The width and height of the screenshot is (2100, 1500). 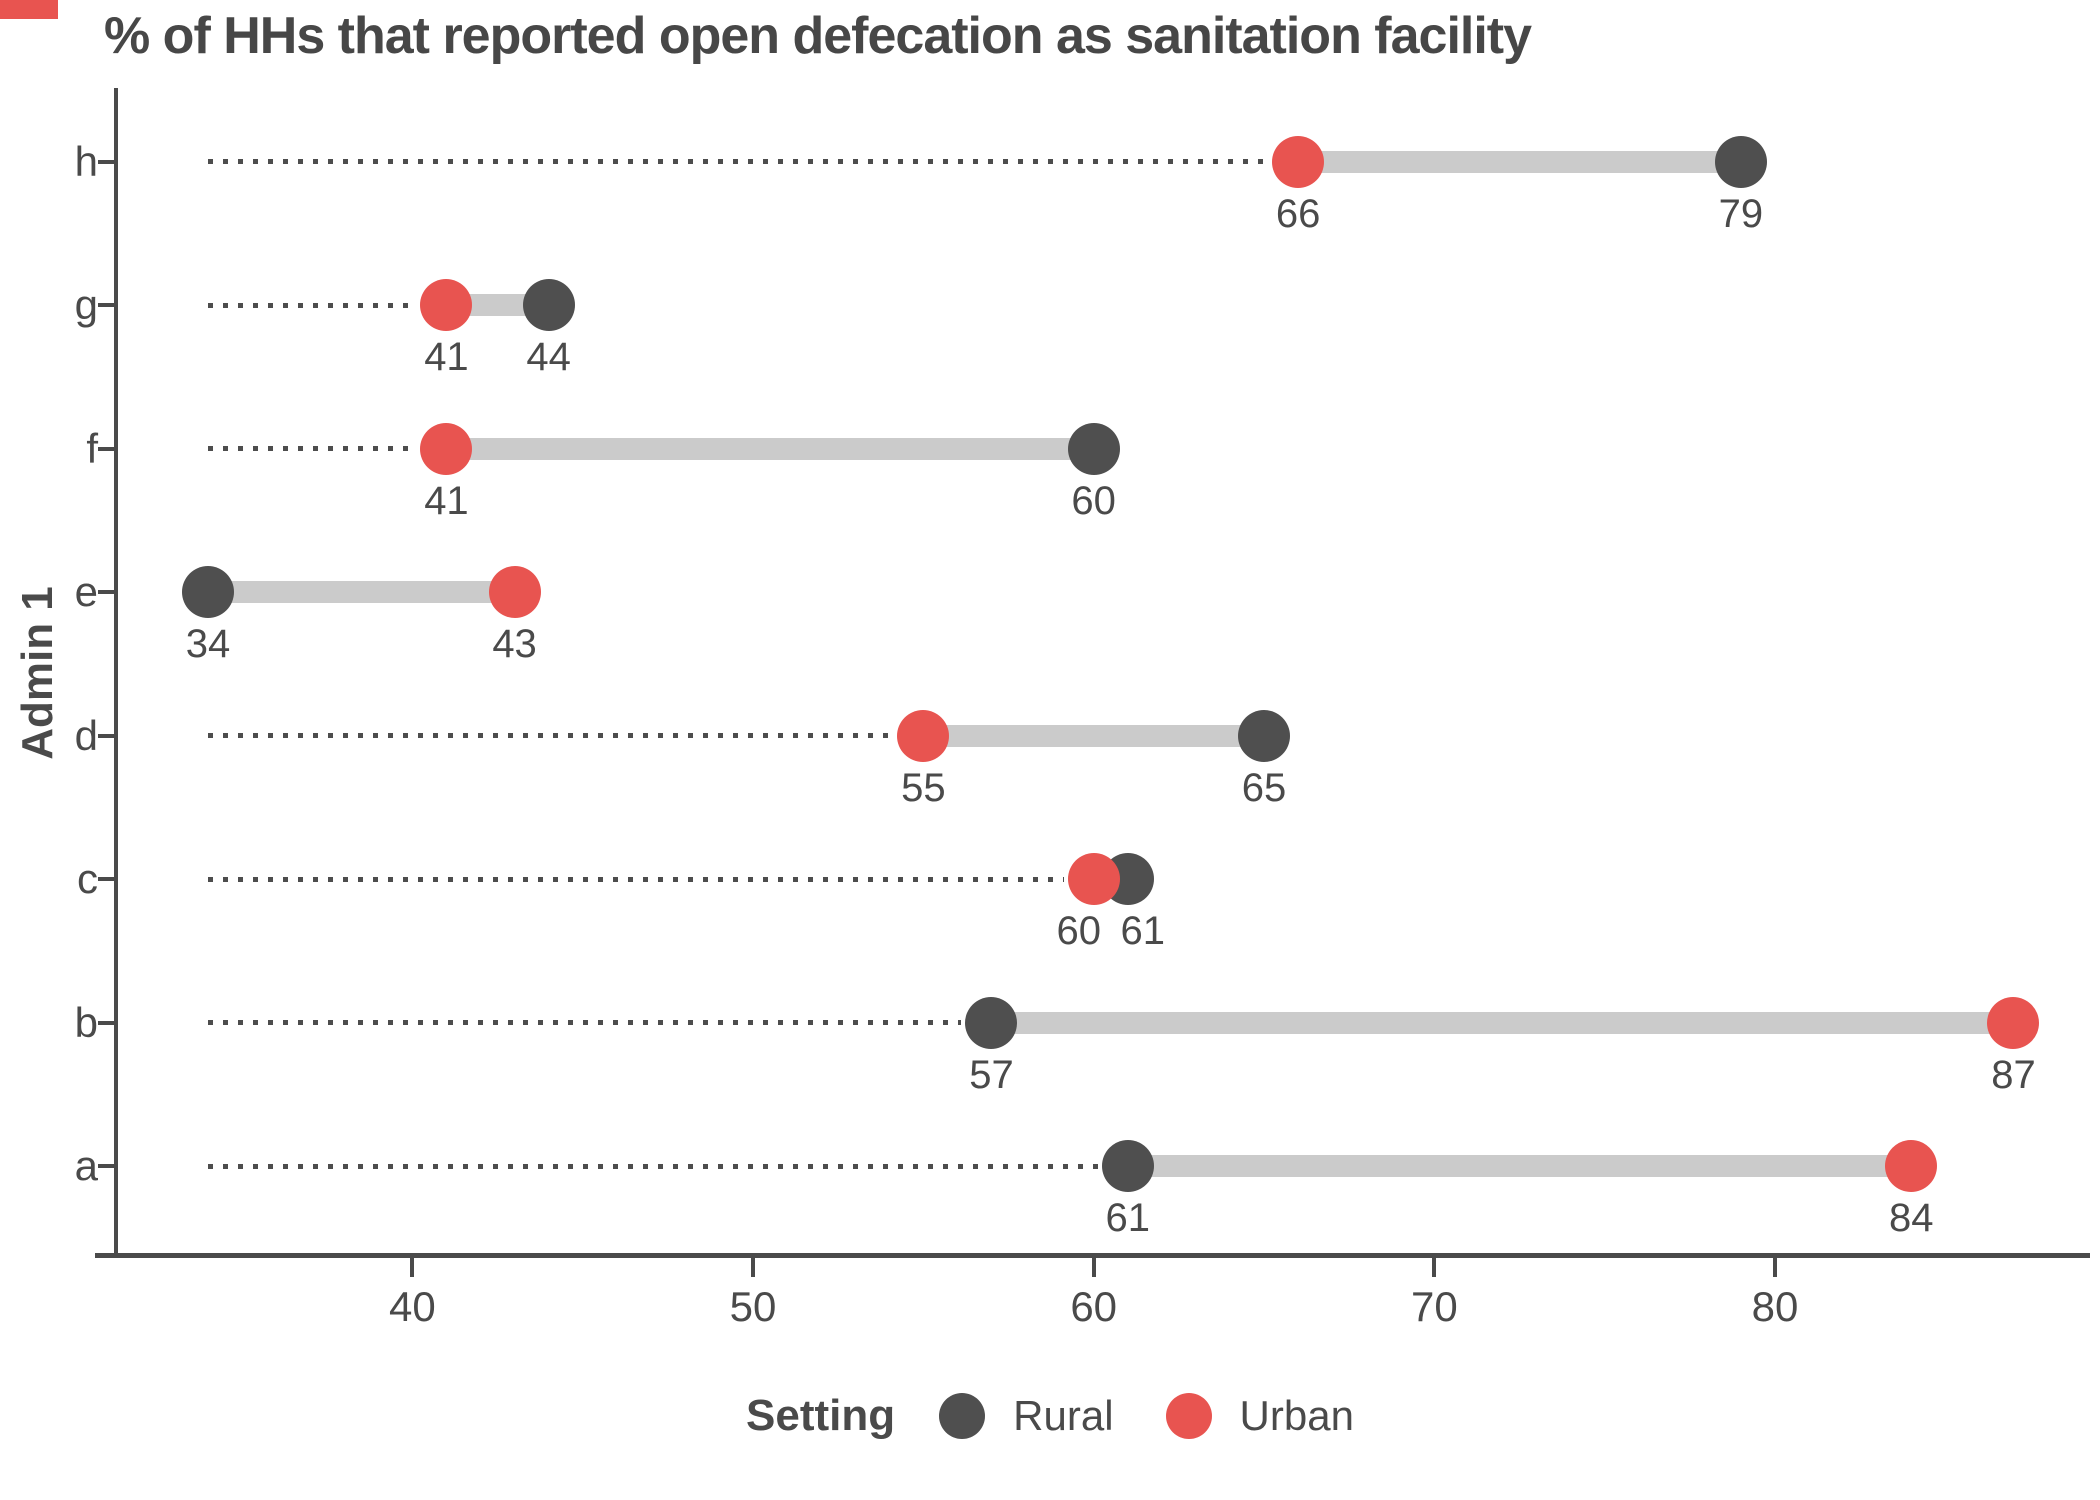 What do you see at coordinates (92, 448) in the screenshot?
I see `category-label: f` at bounding box center [92, 448].